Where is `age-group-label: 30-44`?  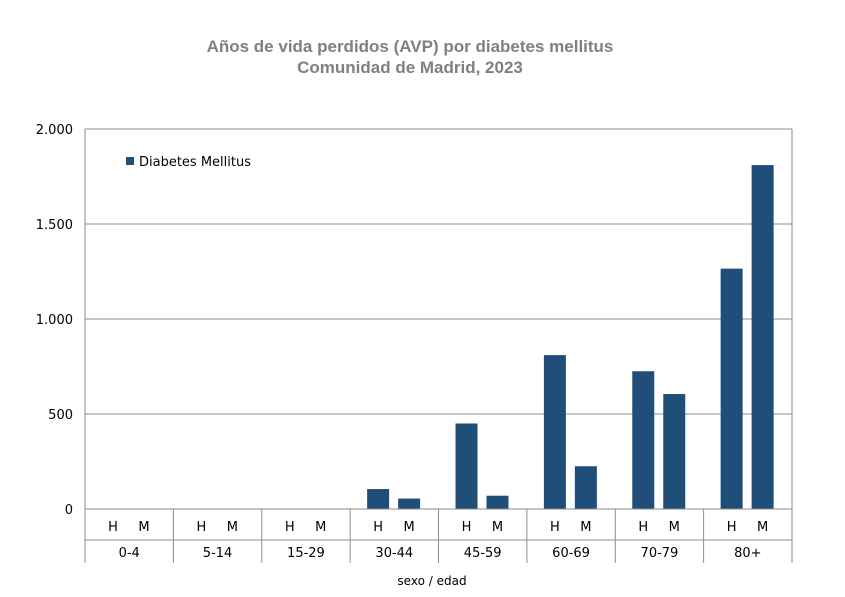
age-group-label: 30-44 is located at coordinates (394, 553).